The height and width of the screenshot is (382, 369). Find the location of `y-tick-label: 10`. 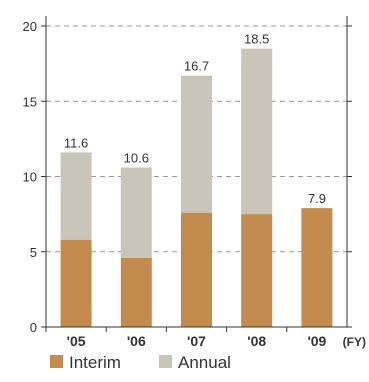

y-tick-label: 10 is located at coordinates (30, 177).